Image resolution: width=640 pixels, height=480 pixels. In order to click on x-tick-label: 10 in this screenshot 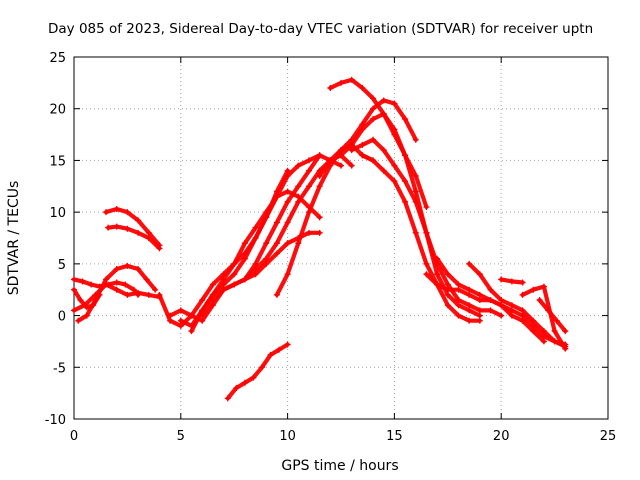, I will do `click(287, 436)`.